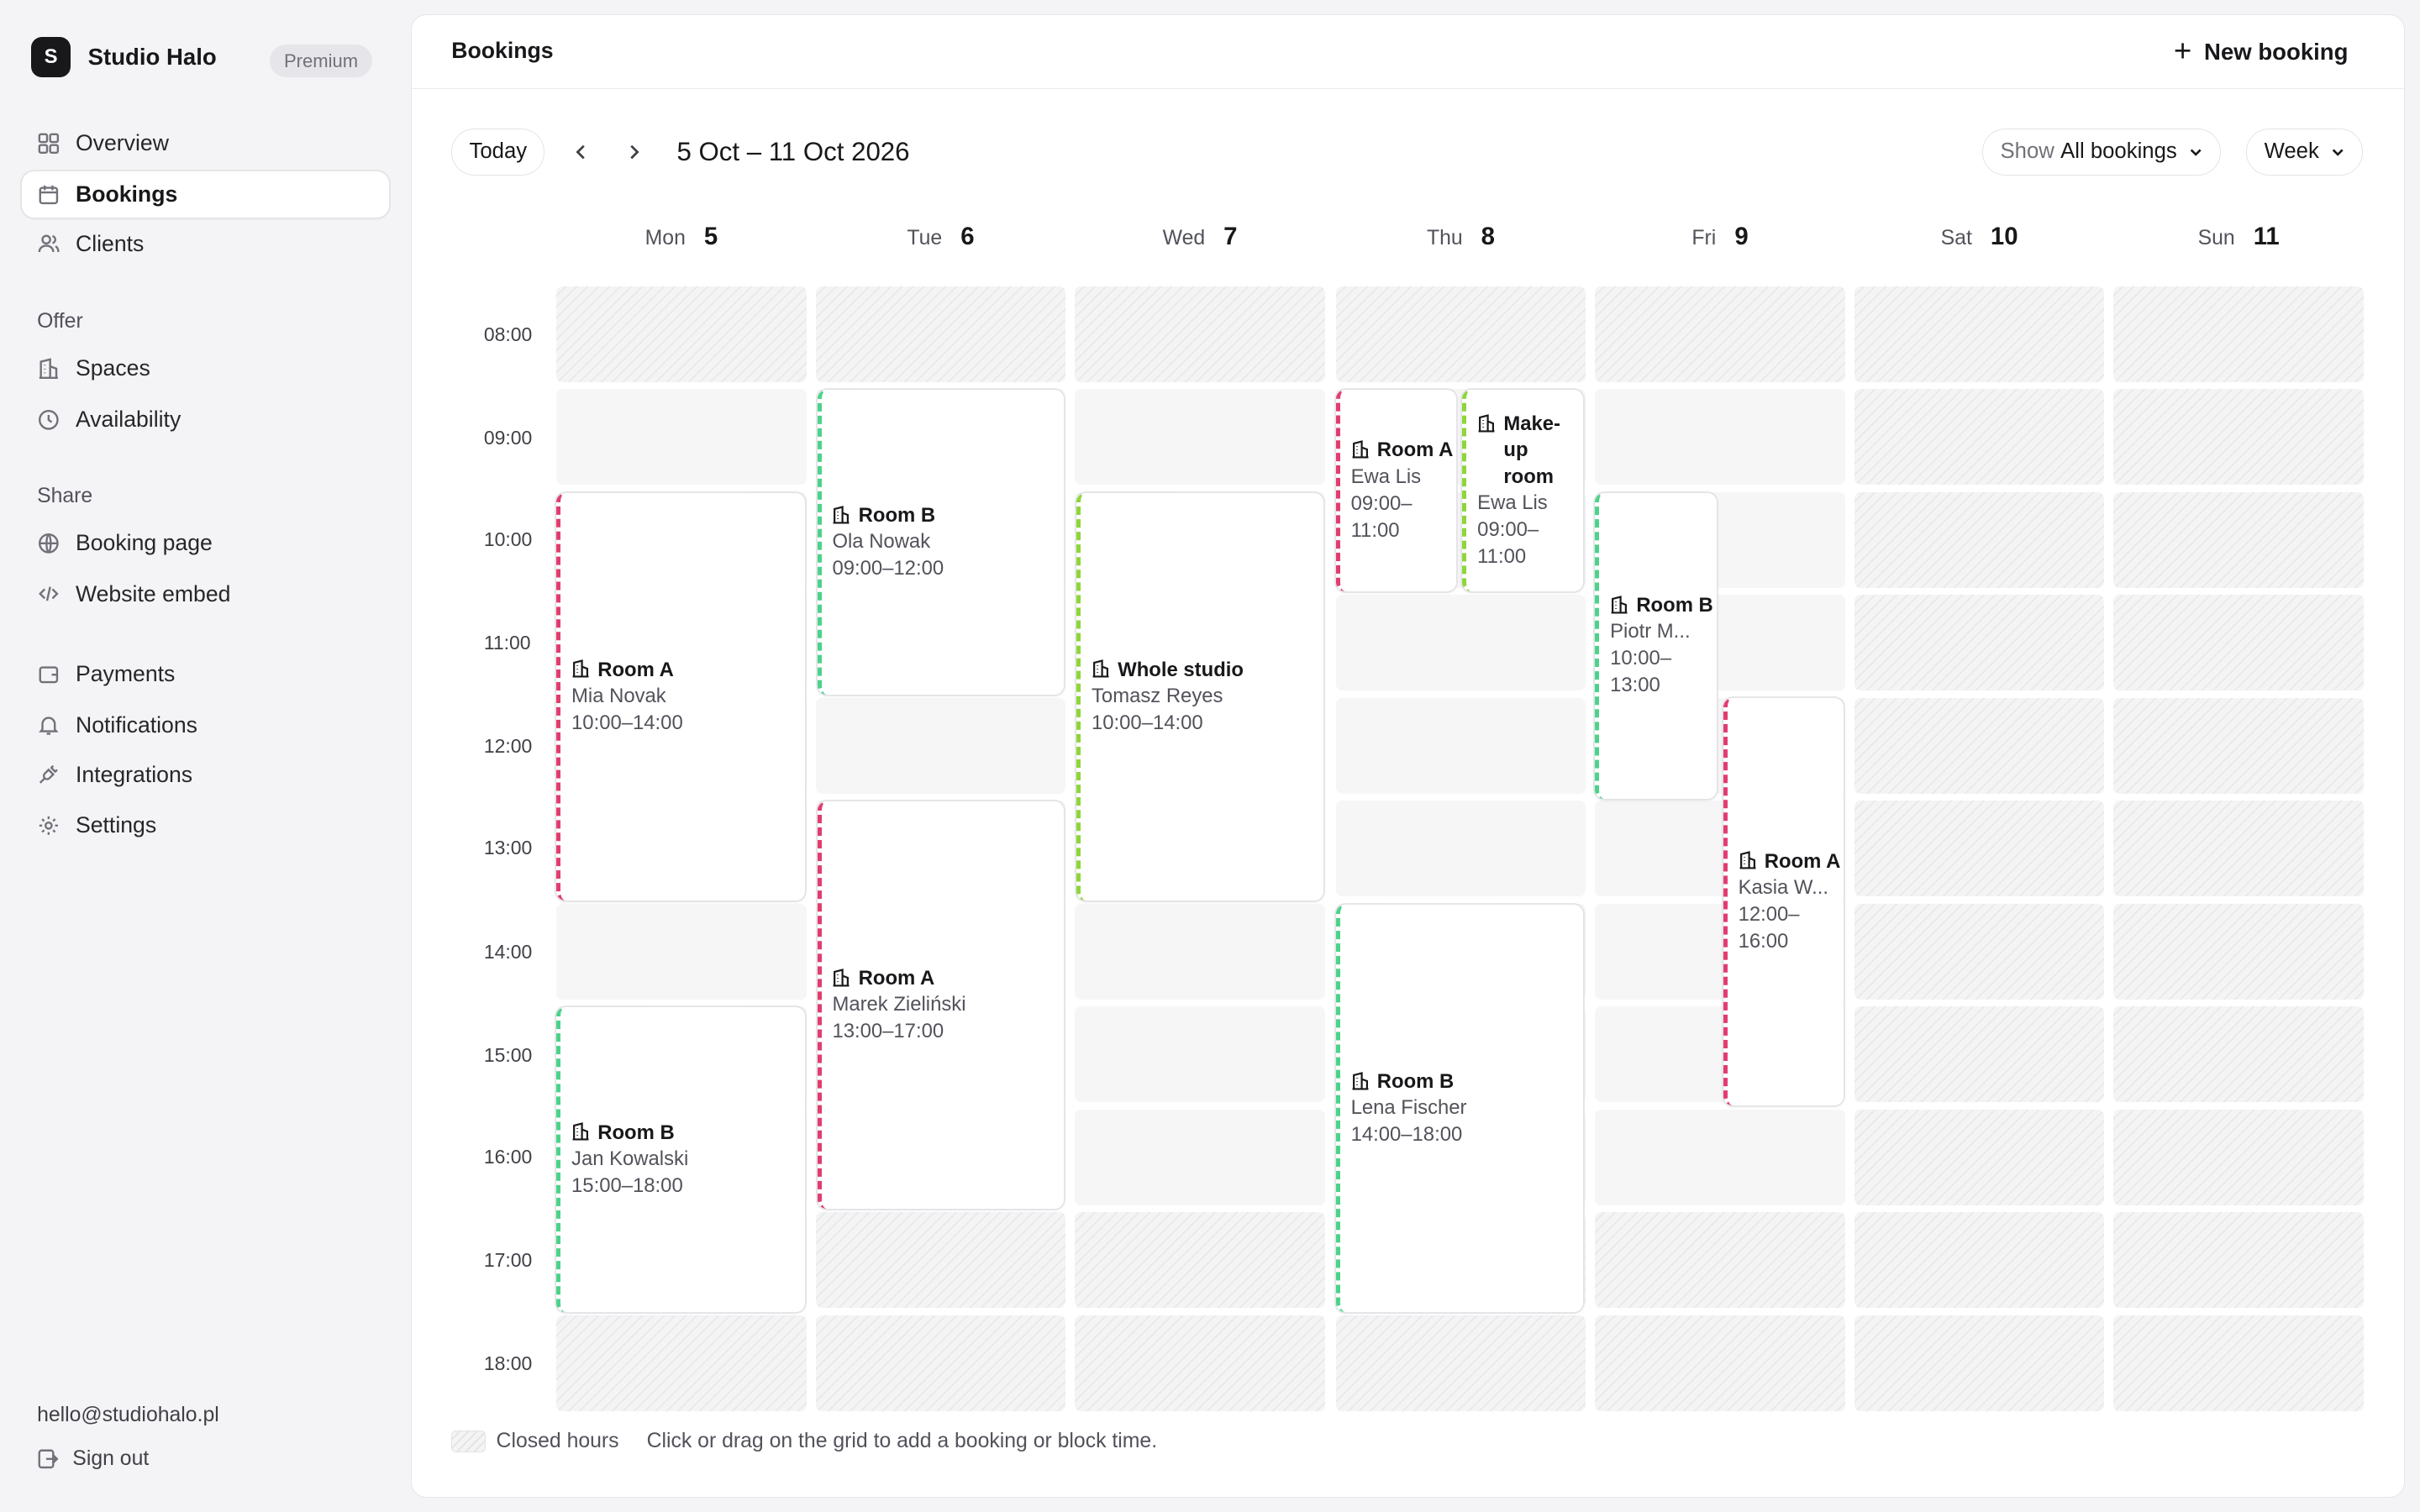 This screenshot has width=2420, height=1512. What do you see at coordinates (1444, 238) in the screenshot?
I see `day-name: Thu` at bounding box center [1444, 238].